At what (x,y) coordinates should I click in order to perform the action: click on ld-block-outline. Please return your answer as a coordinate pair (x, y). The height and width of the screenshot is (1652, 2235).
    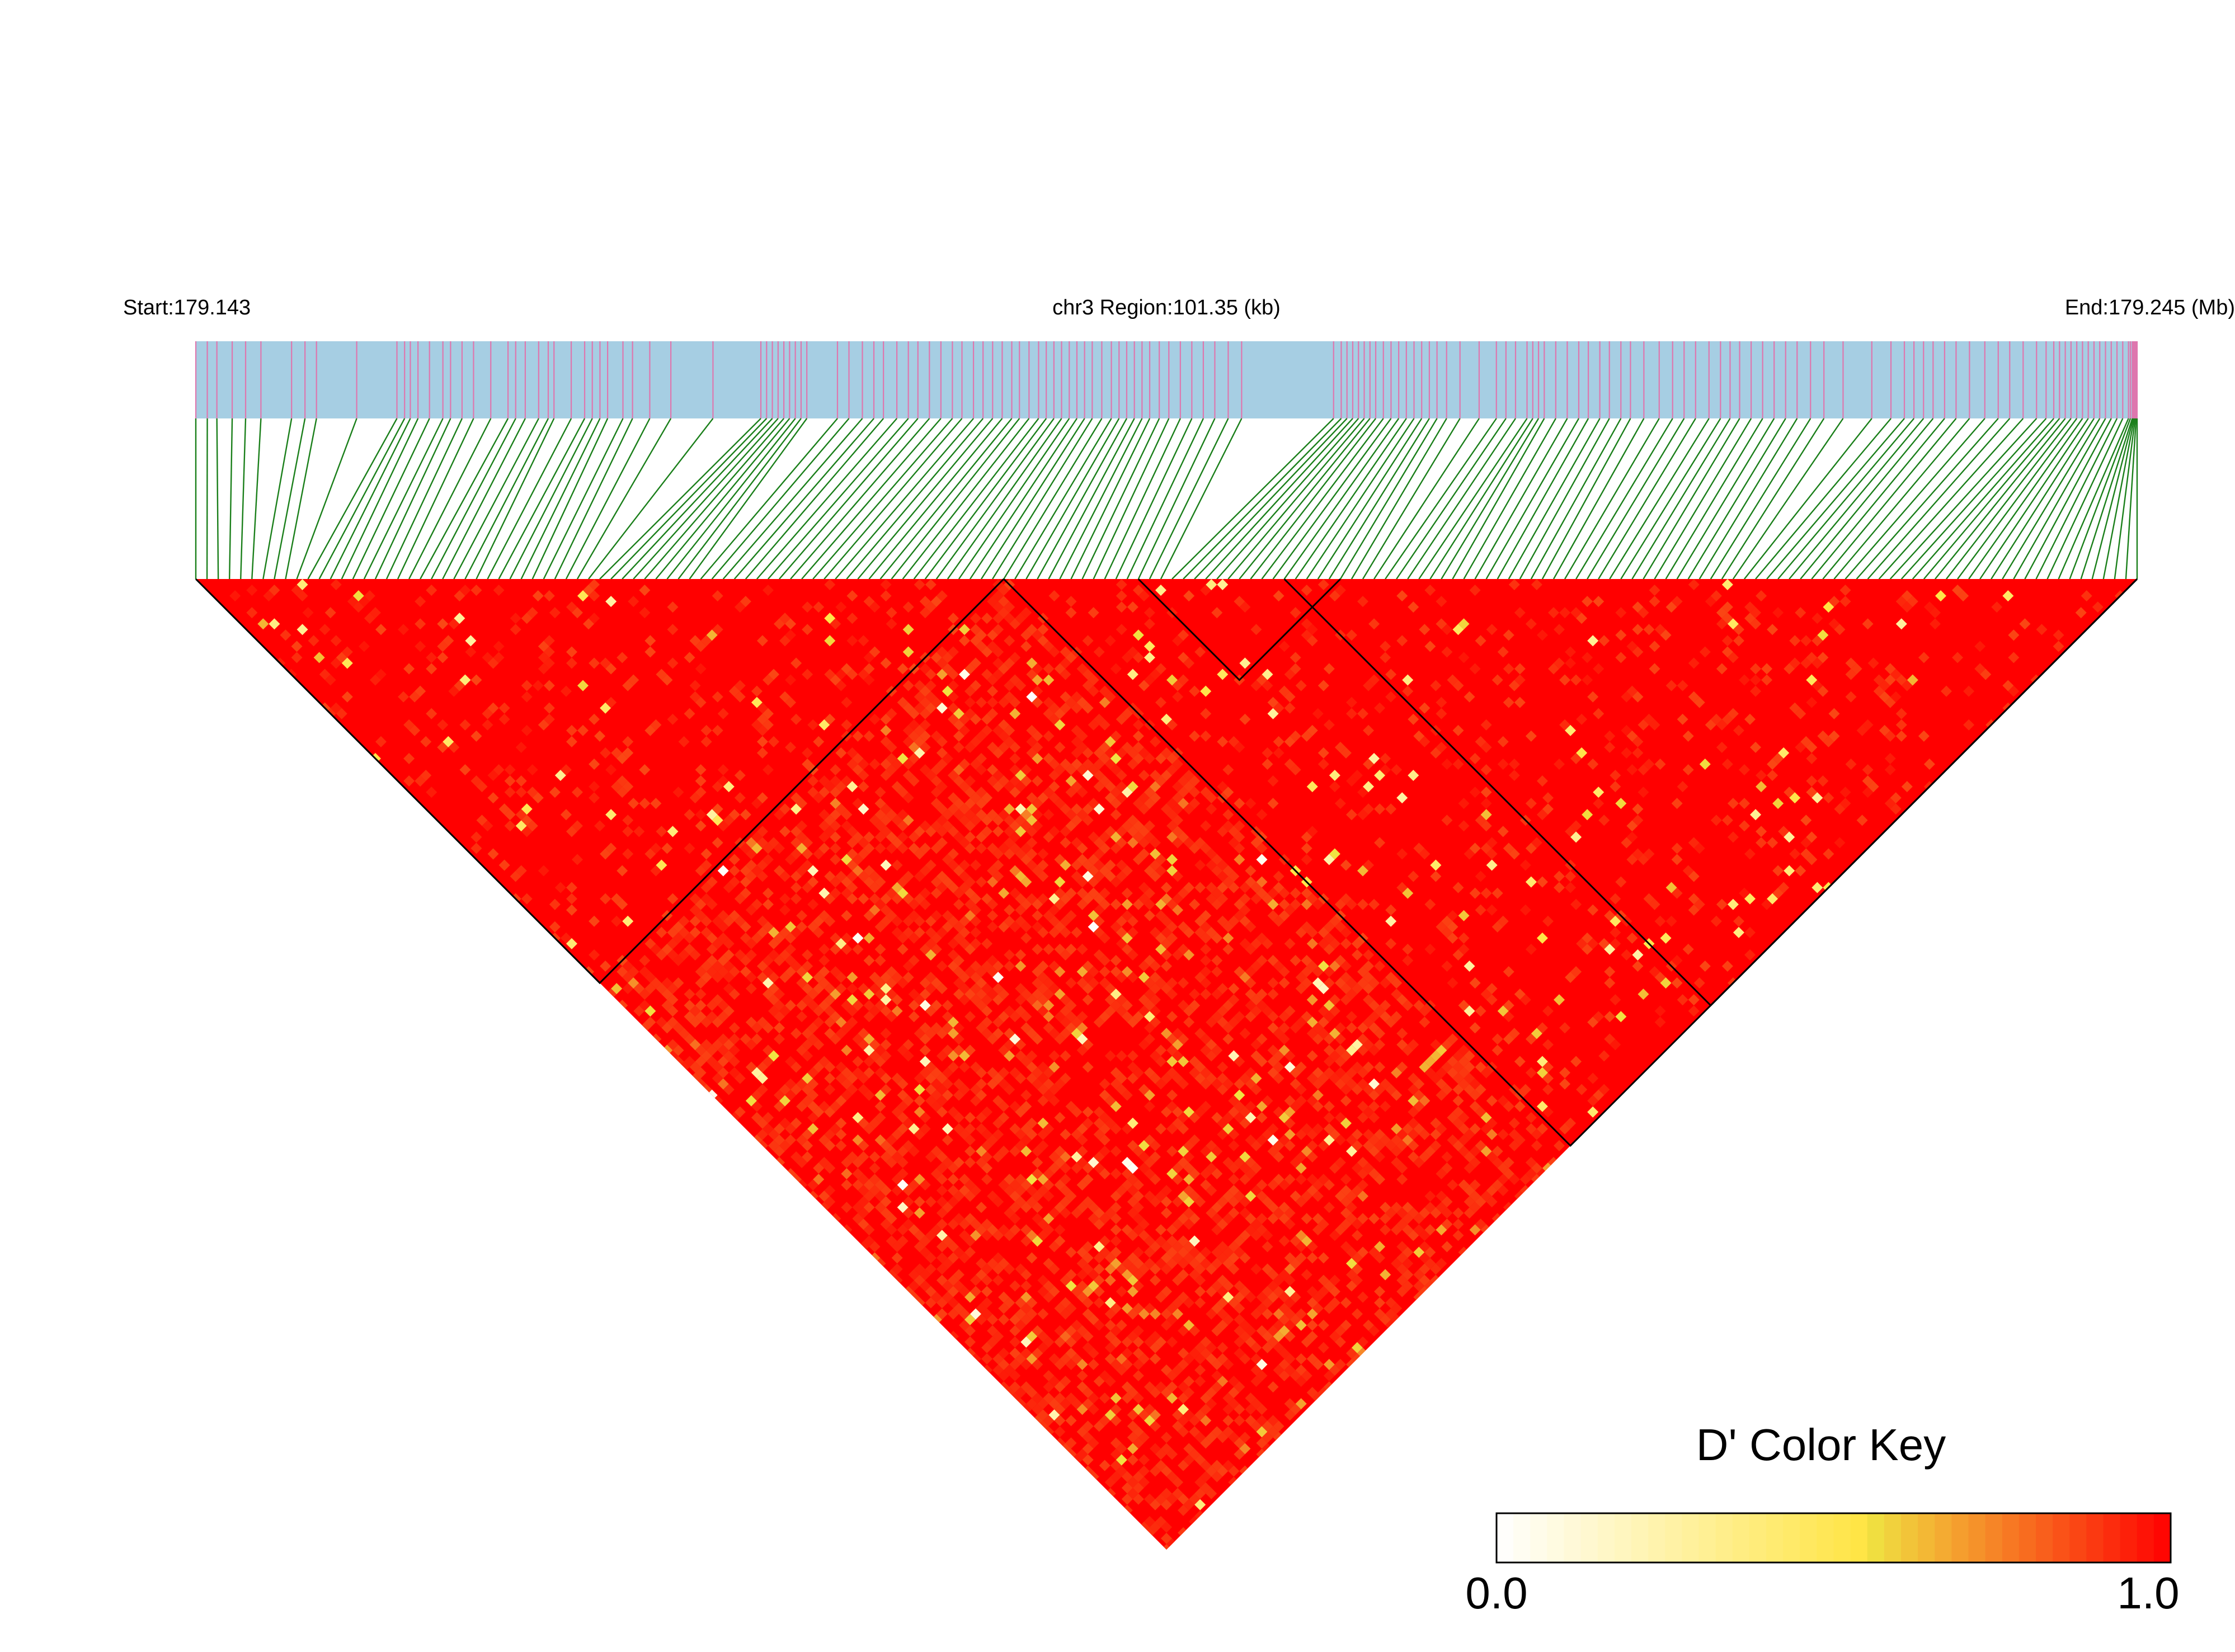
    Looking at the image, I should click on (1239, 630).